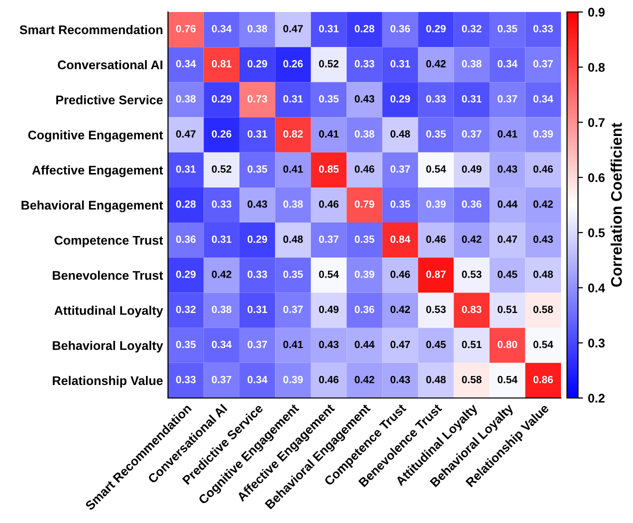 The image size is (633, 523). Describe the element at coordinates (293, 134) in the screenshot. I see `data-label: 0.82` at that location.